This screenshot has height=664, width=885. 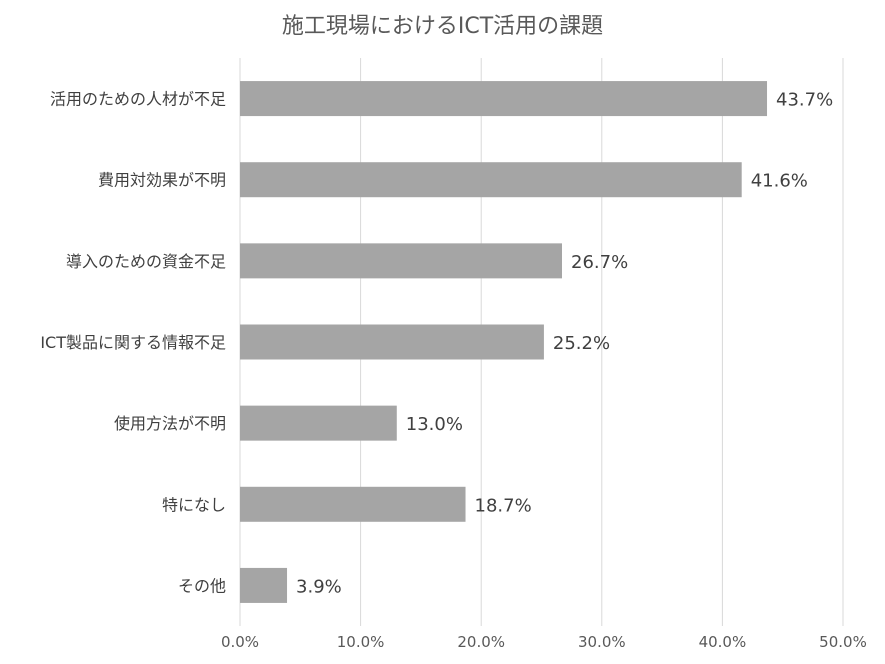 I want to click on data-label: 43.7%, so click(x=804, y=100).